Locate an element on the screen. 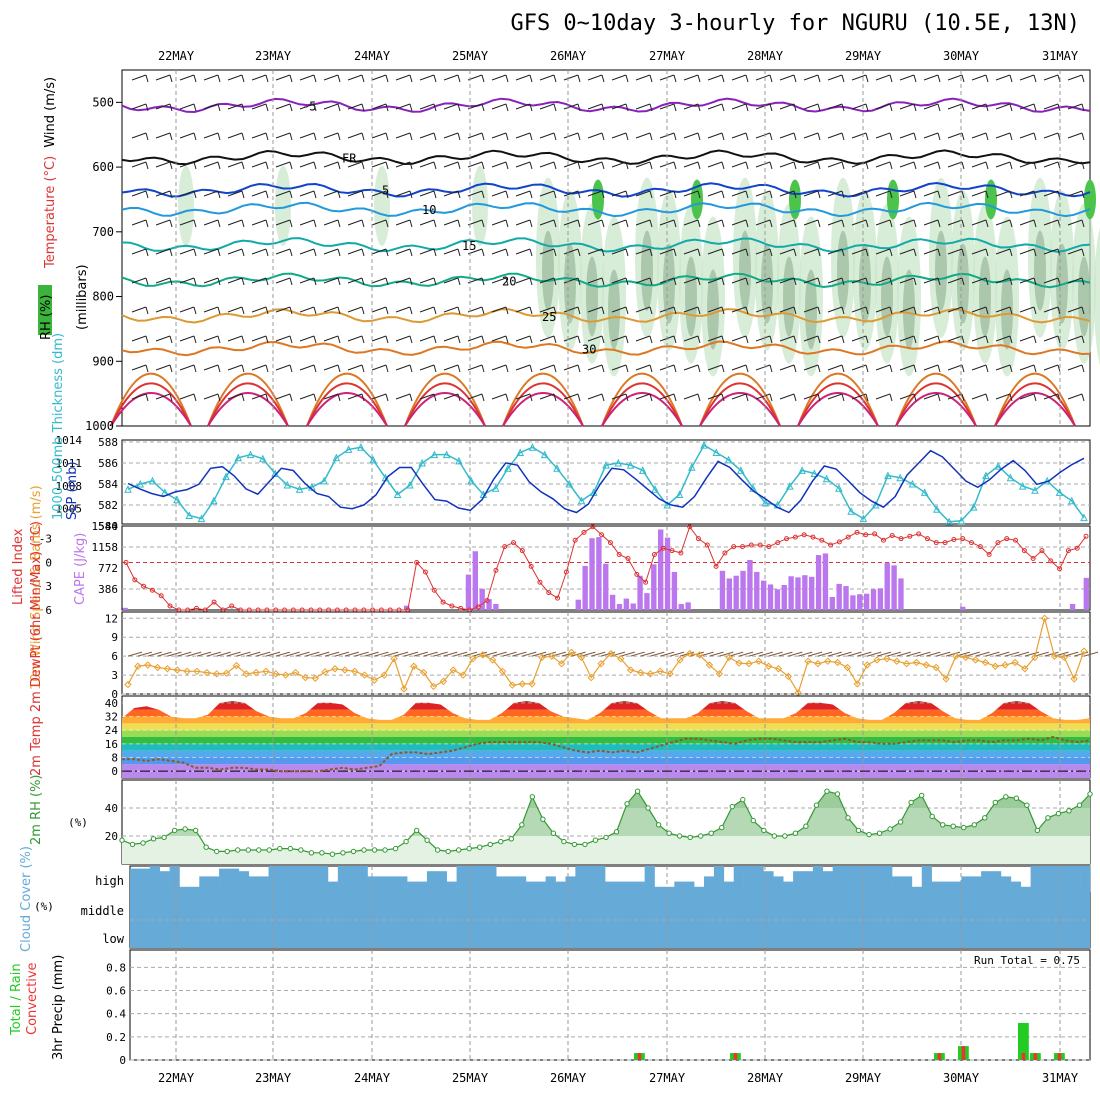 The image size is (1100, 1100). li-tick: -3 is located at coordinates (45, 539).